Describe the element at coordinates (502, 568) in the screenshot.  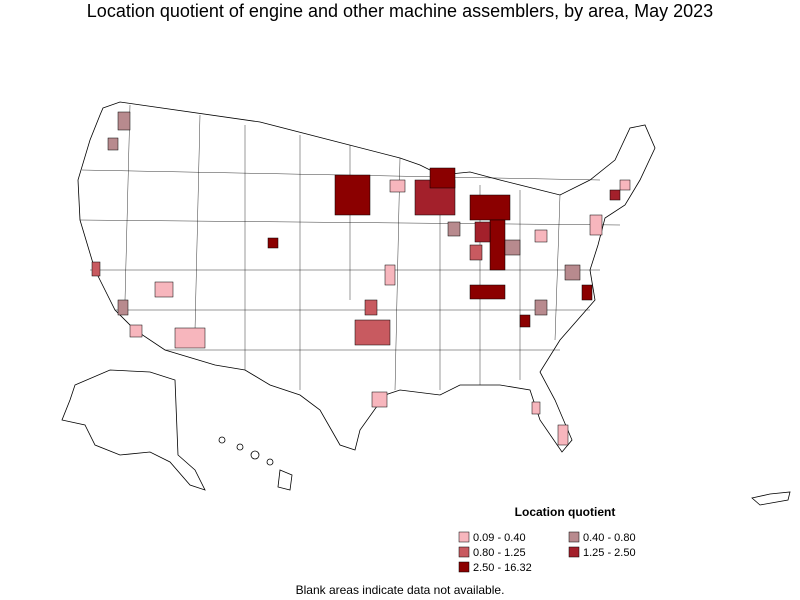
I see `legend-label: 2.50 - 16.32` at that location.